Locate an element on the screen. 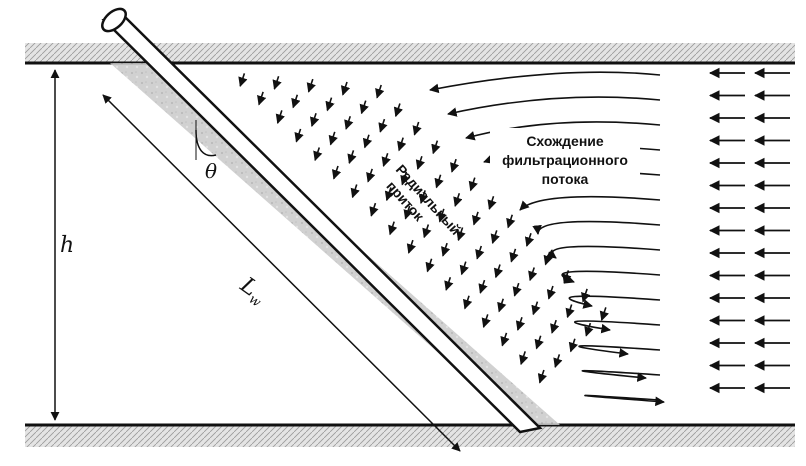 This screenshot has width=806, height=466. converge-label-bg is located at coordinates (565, 158).